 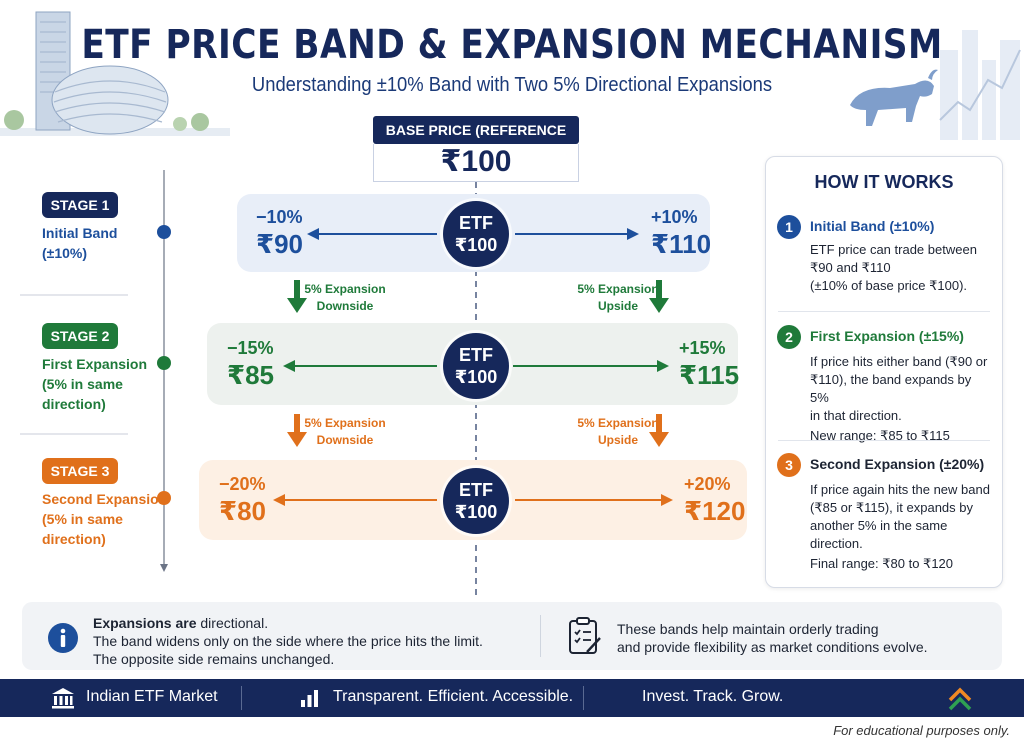 I want to click on note-line: The opposite side remains unchanged., so click(x=214, y=659).